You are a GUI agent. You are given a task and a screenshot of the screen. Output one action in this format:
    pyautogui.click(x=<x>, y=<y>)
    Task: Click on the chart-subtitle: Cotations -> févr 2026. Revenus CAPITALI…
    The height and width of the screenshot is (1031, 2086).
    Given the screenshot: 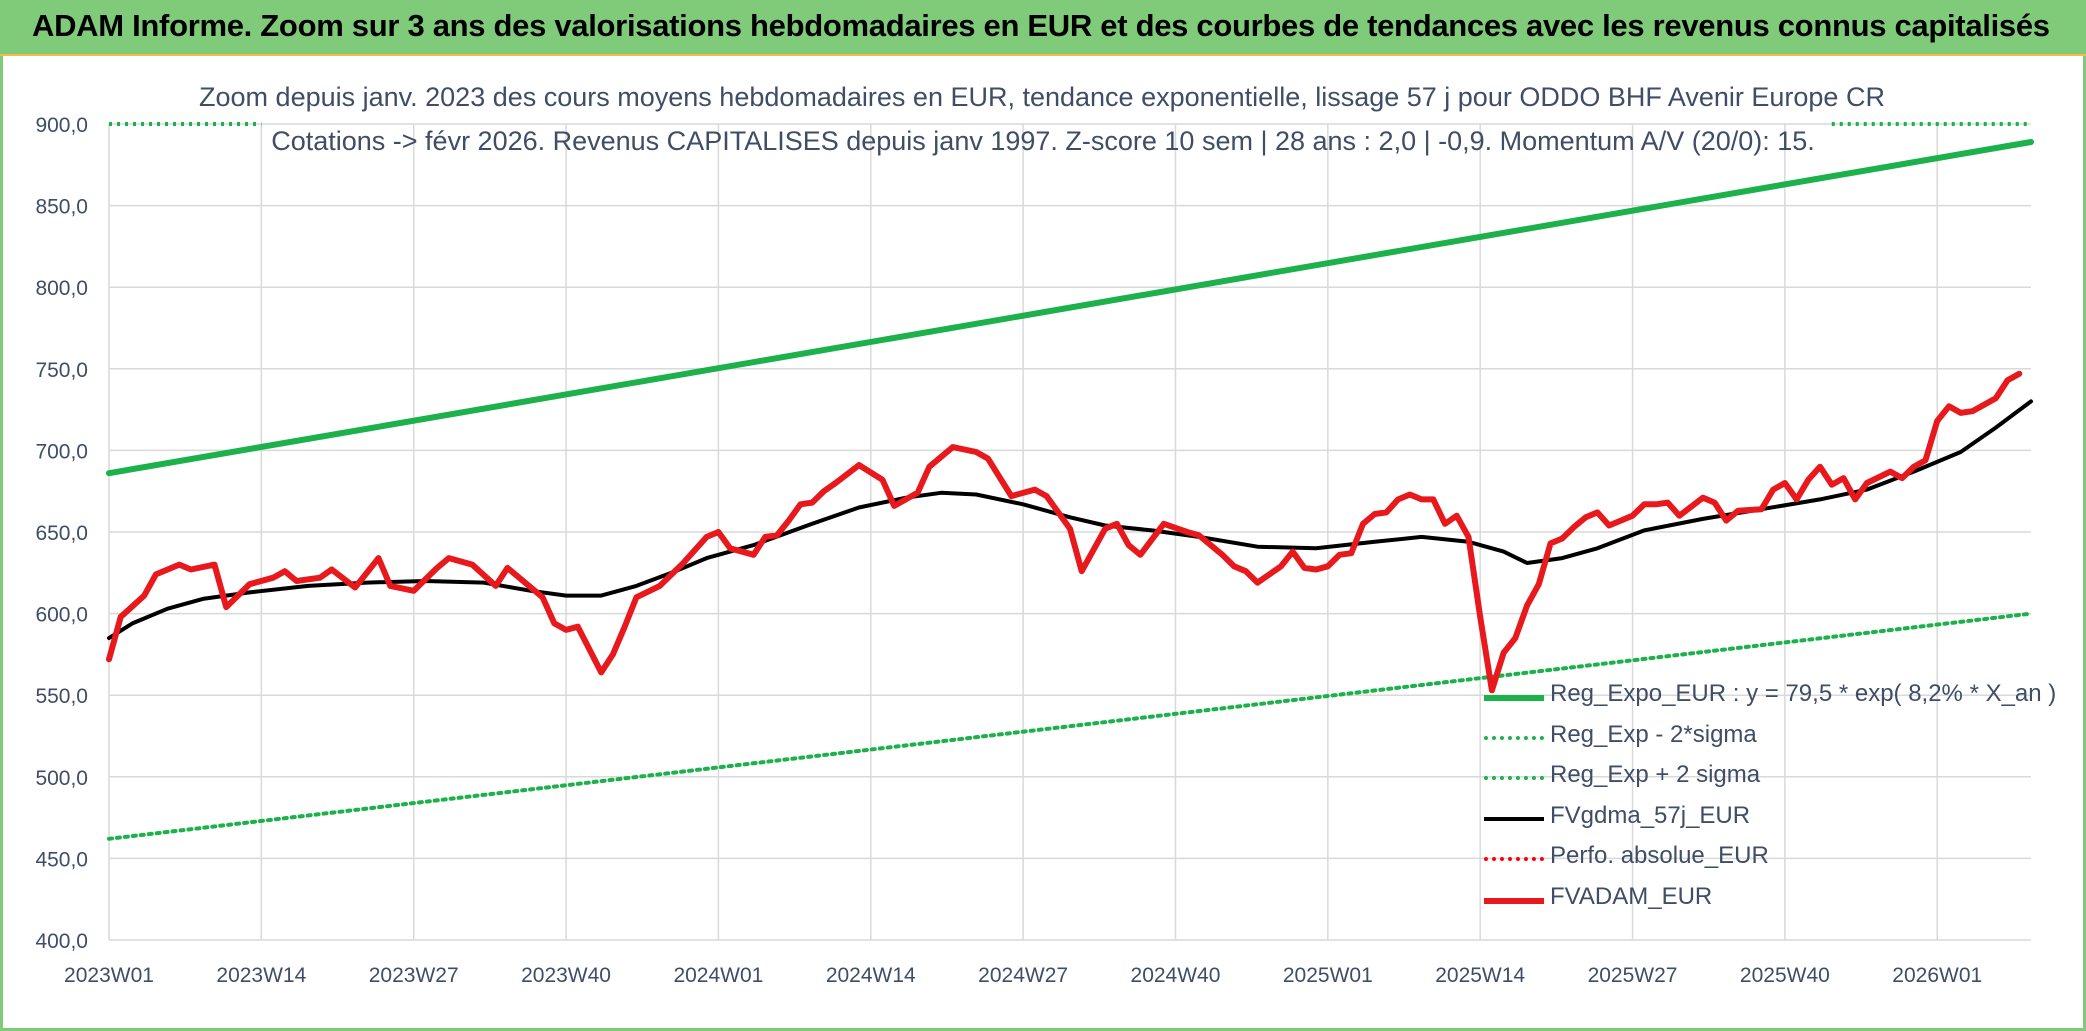 What is the action you would take?
    pyautogui.click(x=1043, y=141)
    